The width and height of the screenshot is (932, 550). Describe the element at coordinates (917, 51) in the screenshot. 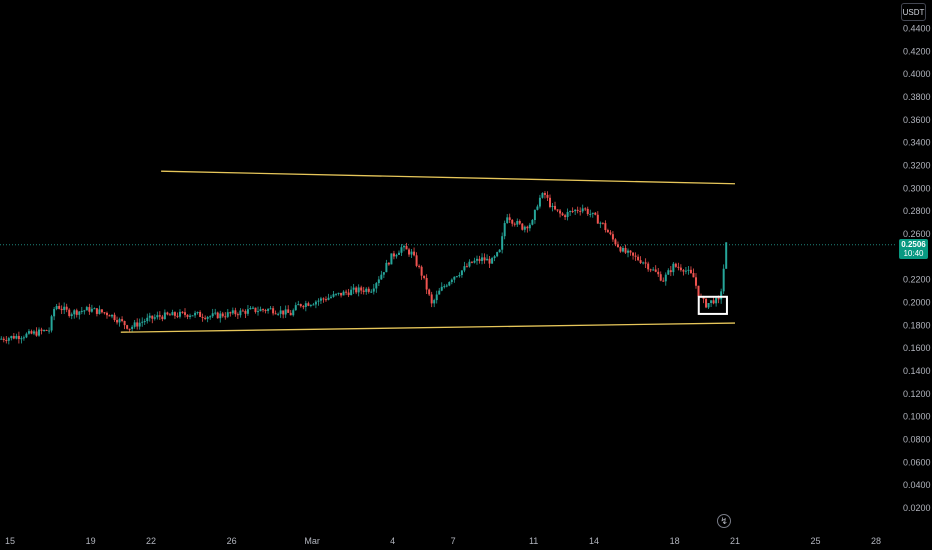

I see `y-tick-label: 0.4200` at that location.